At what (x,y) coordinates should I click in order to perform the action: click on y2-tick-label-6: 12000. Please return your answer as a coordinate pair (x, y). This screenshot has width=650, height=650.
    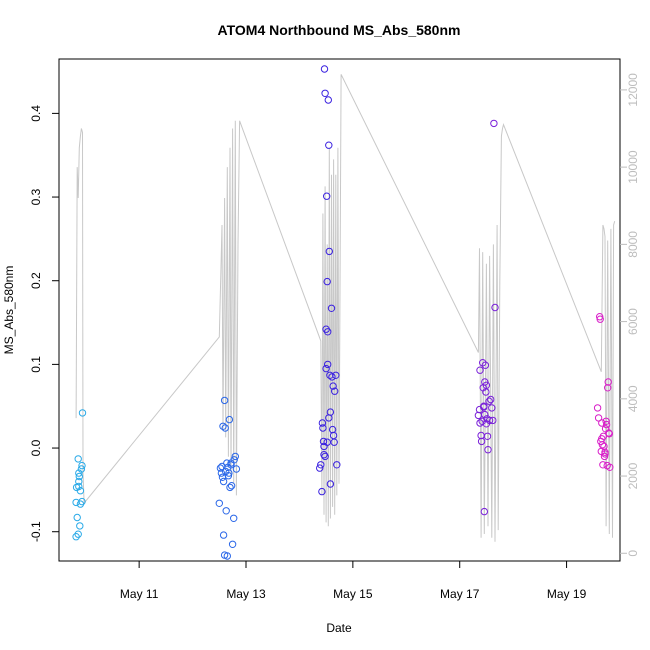
    Looking at the image, I should click on (633, 90).